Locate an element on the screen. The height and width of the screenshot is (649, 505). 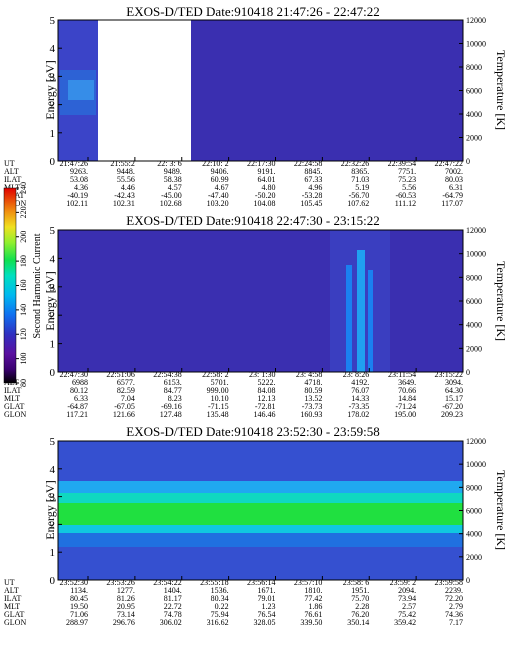
ephemeris-value: 117.21 is located at coordinates (77, 414).